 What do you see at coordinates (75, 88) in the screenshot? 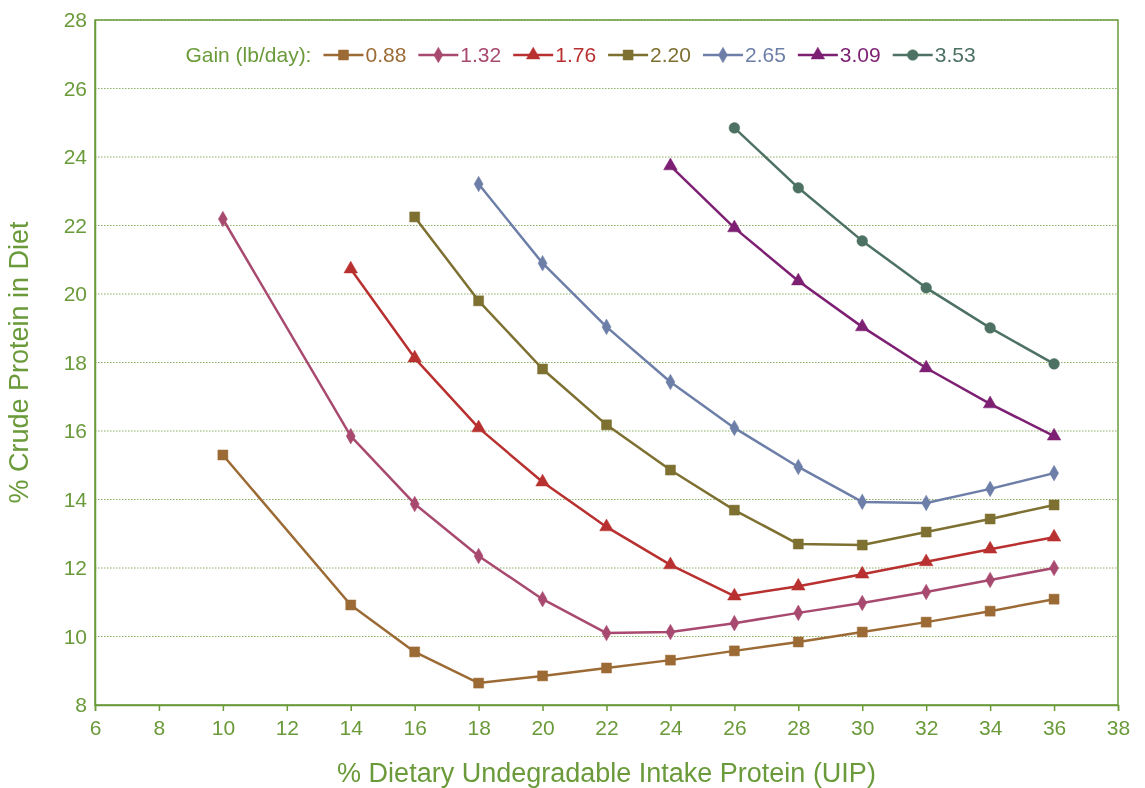
I see `y-tick-label: 26` at bounding box center [75, 88].